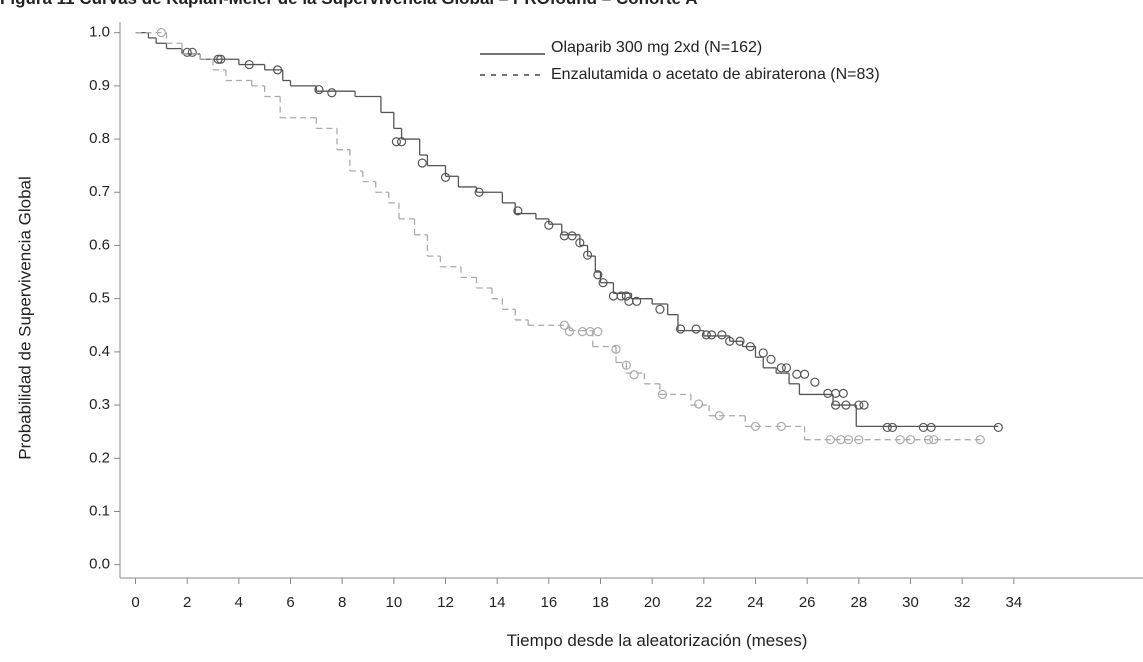 The image size is (1143, 662). I want to click on x-tick-label: 16, so click(548, 602).